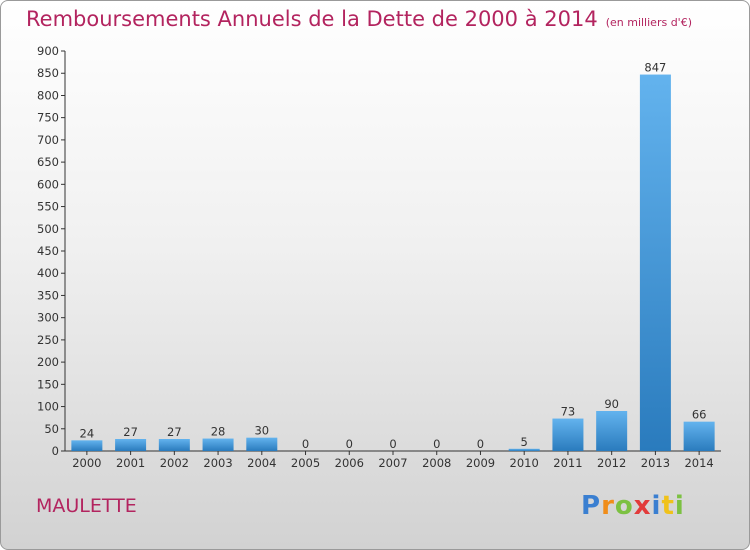  I want to click on y-tick-label: 650, so click(48, 162).